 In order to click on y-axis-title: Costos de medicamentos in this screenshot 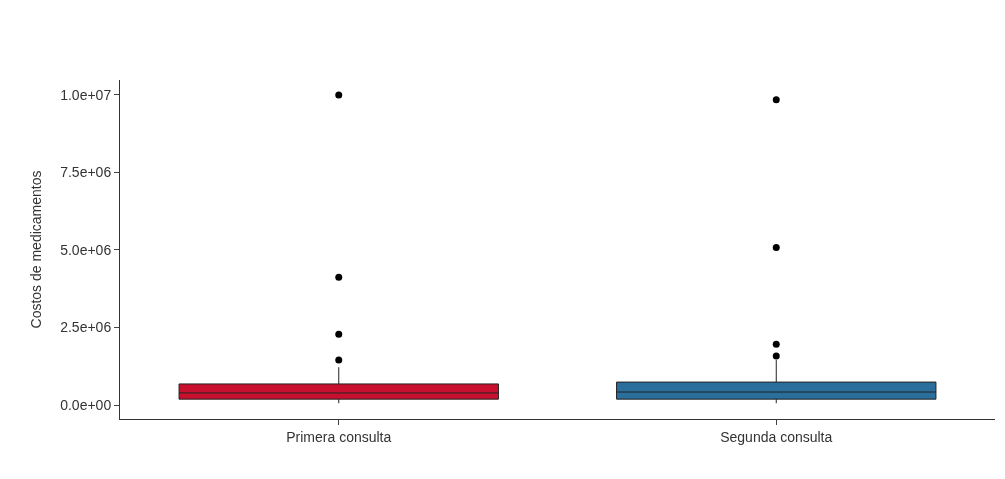, I will do `click(35, 249)`.